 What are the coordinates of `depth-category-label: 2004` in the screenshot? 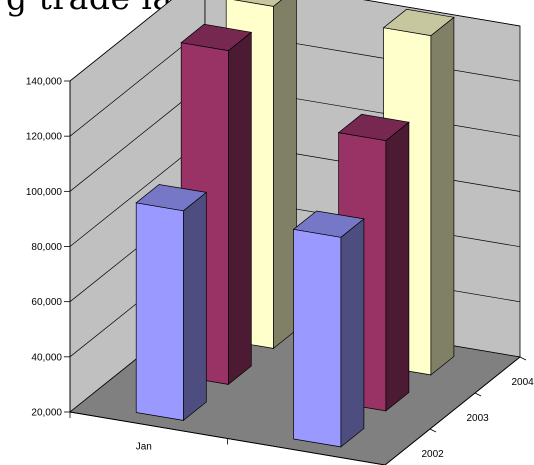 It's located at (523, 382).